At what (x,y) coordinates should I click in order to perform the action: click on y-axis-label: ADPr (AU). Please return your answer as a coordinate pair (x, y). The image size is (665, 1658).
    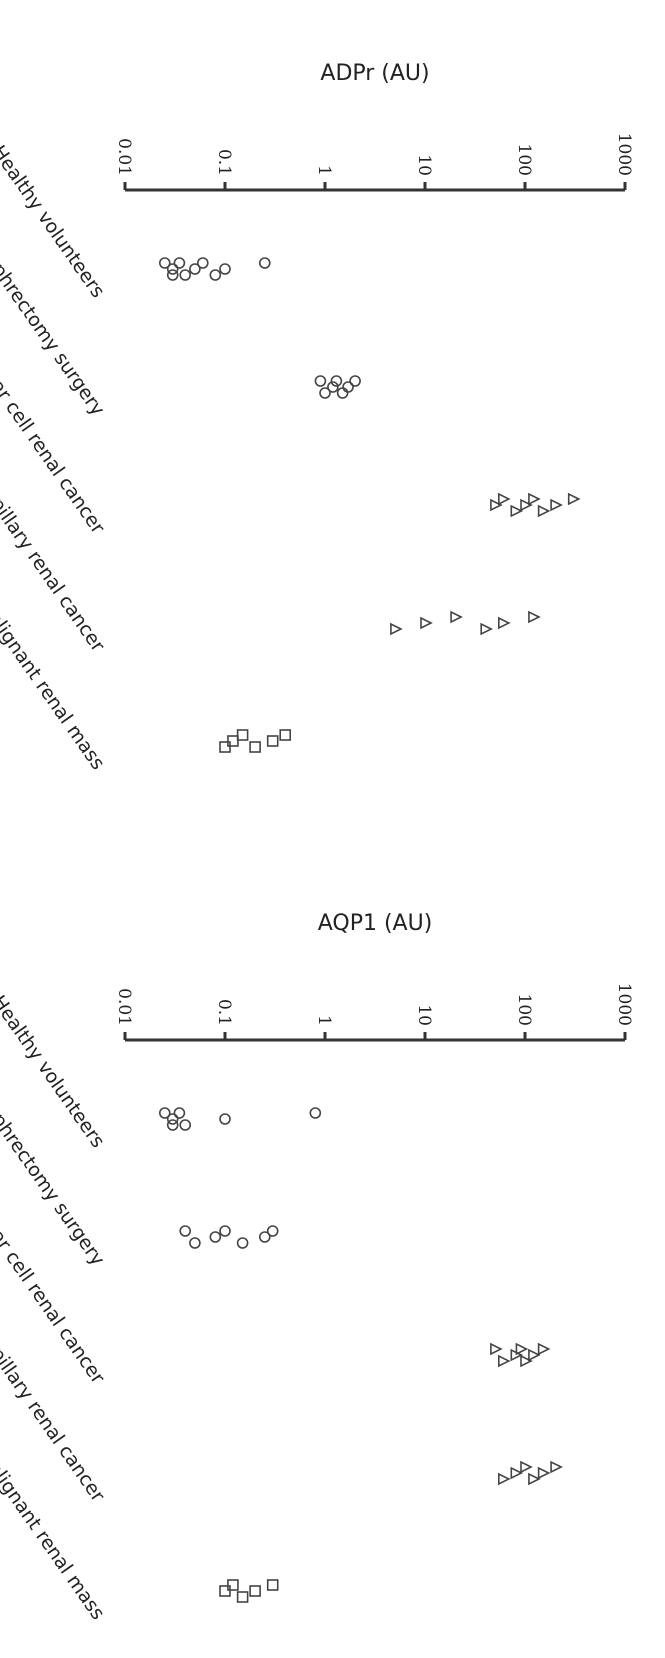
    Looking at the image, I should click on (374, 73).